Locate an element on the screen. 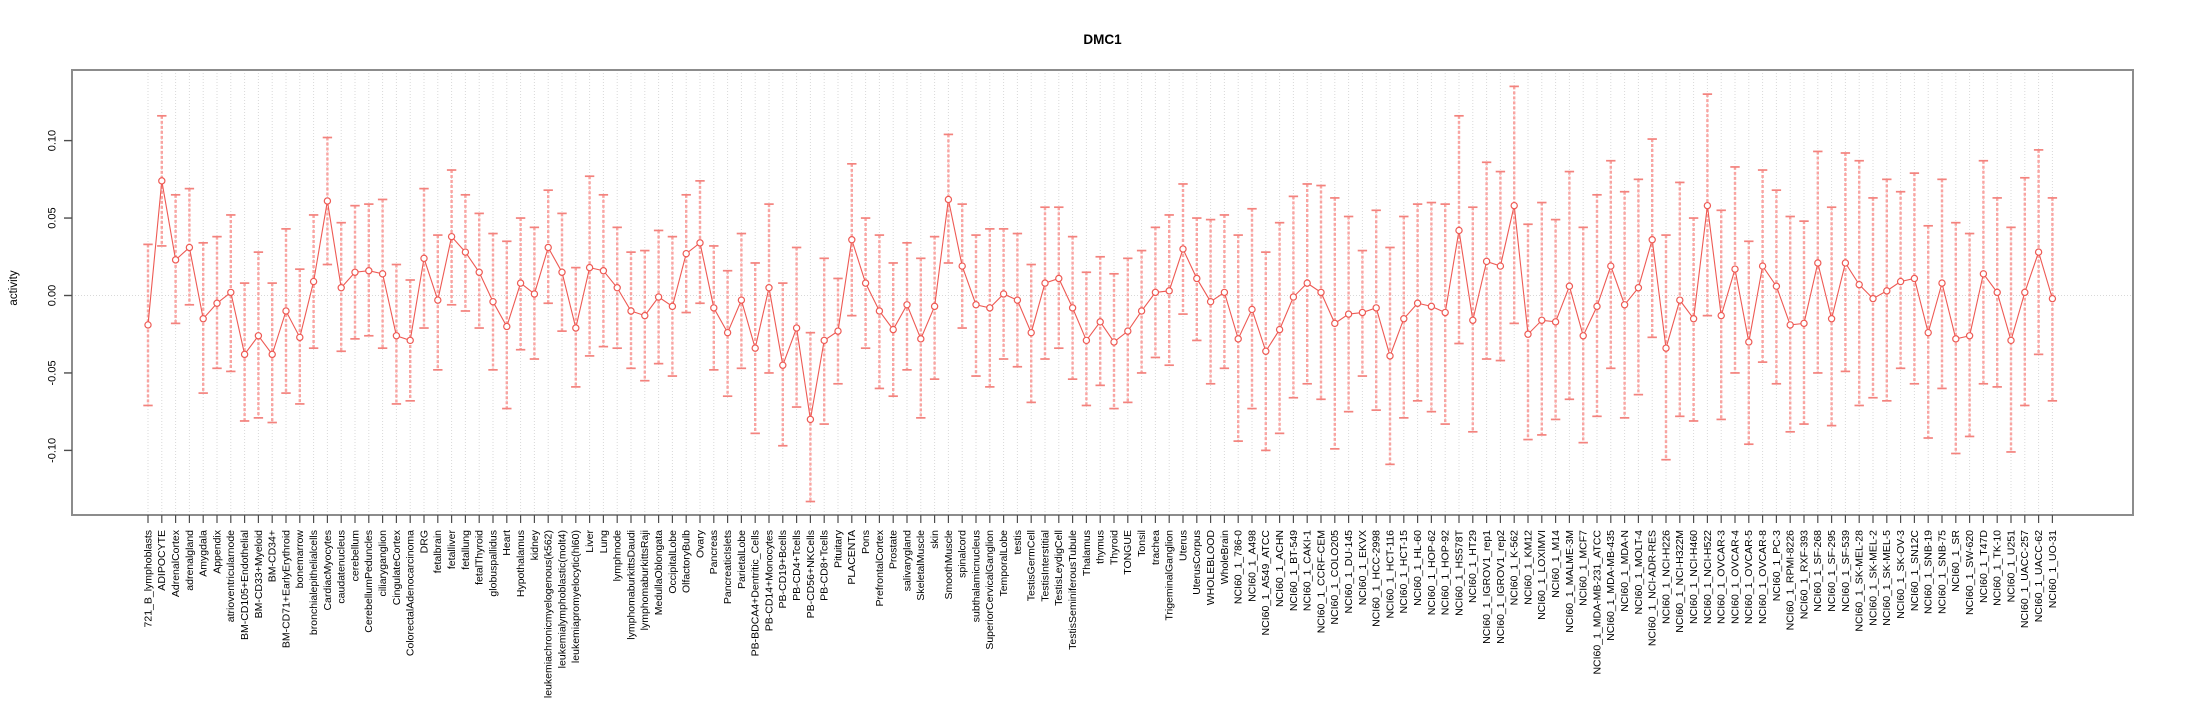  x-axis-tick-label: PancreaticIslets is located at coordinates (728, 567).